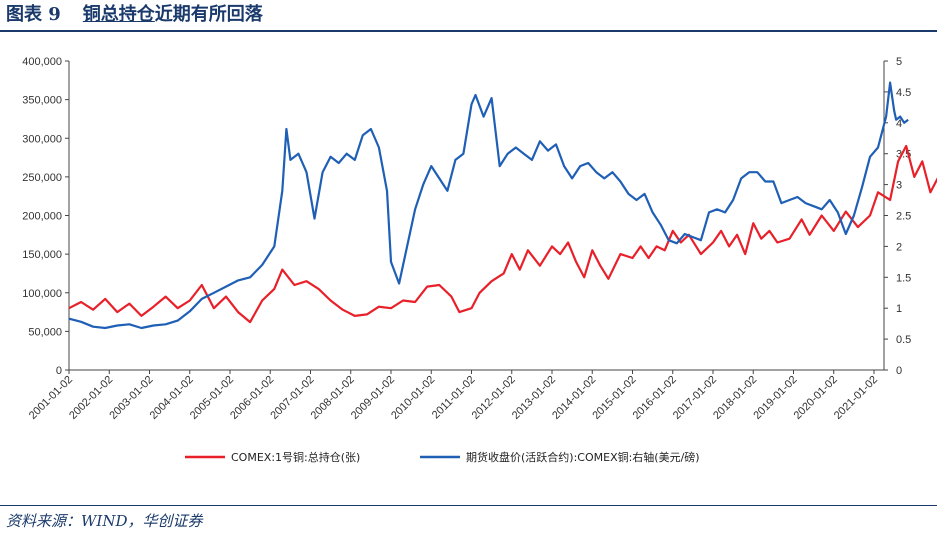  Describe the element at coordinates (208, 14) in the screenshot. I see `title-rest: 近期有所回落` at that location.